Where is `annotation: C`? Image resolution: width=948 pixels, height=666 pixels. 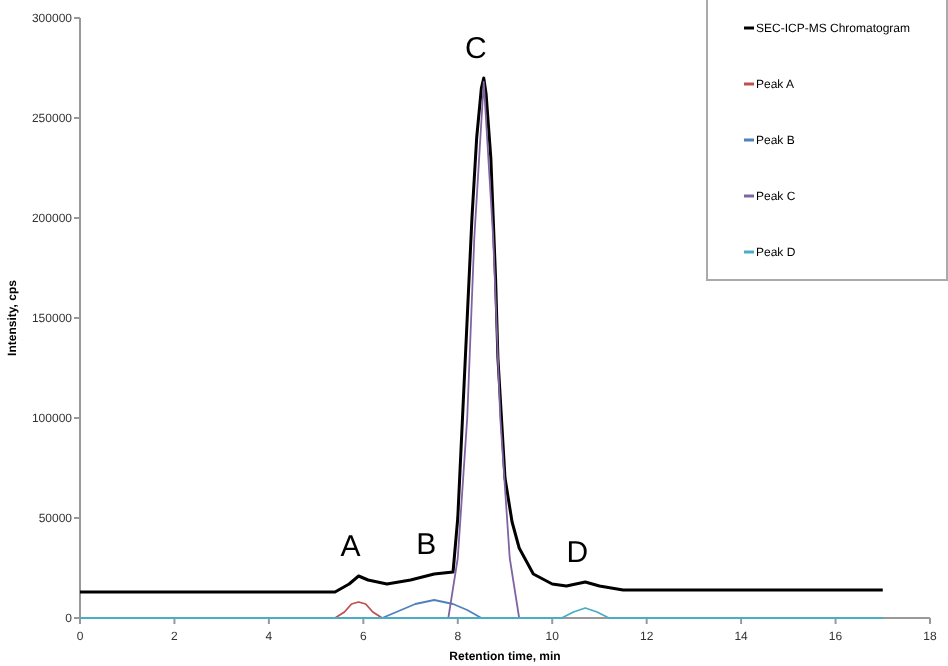
annotation: C is located at coordinates (475, 49).